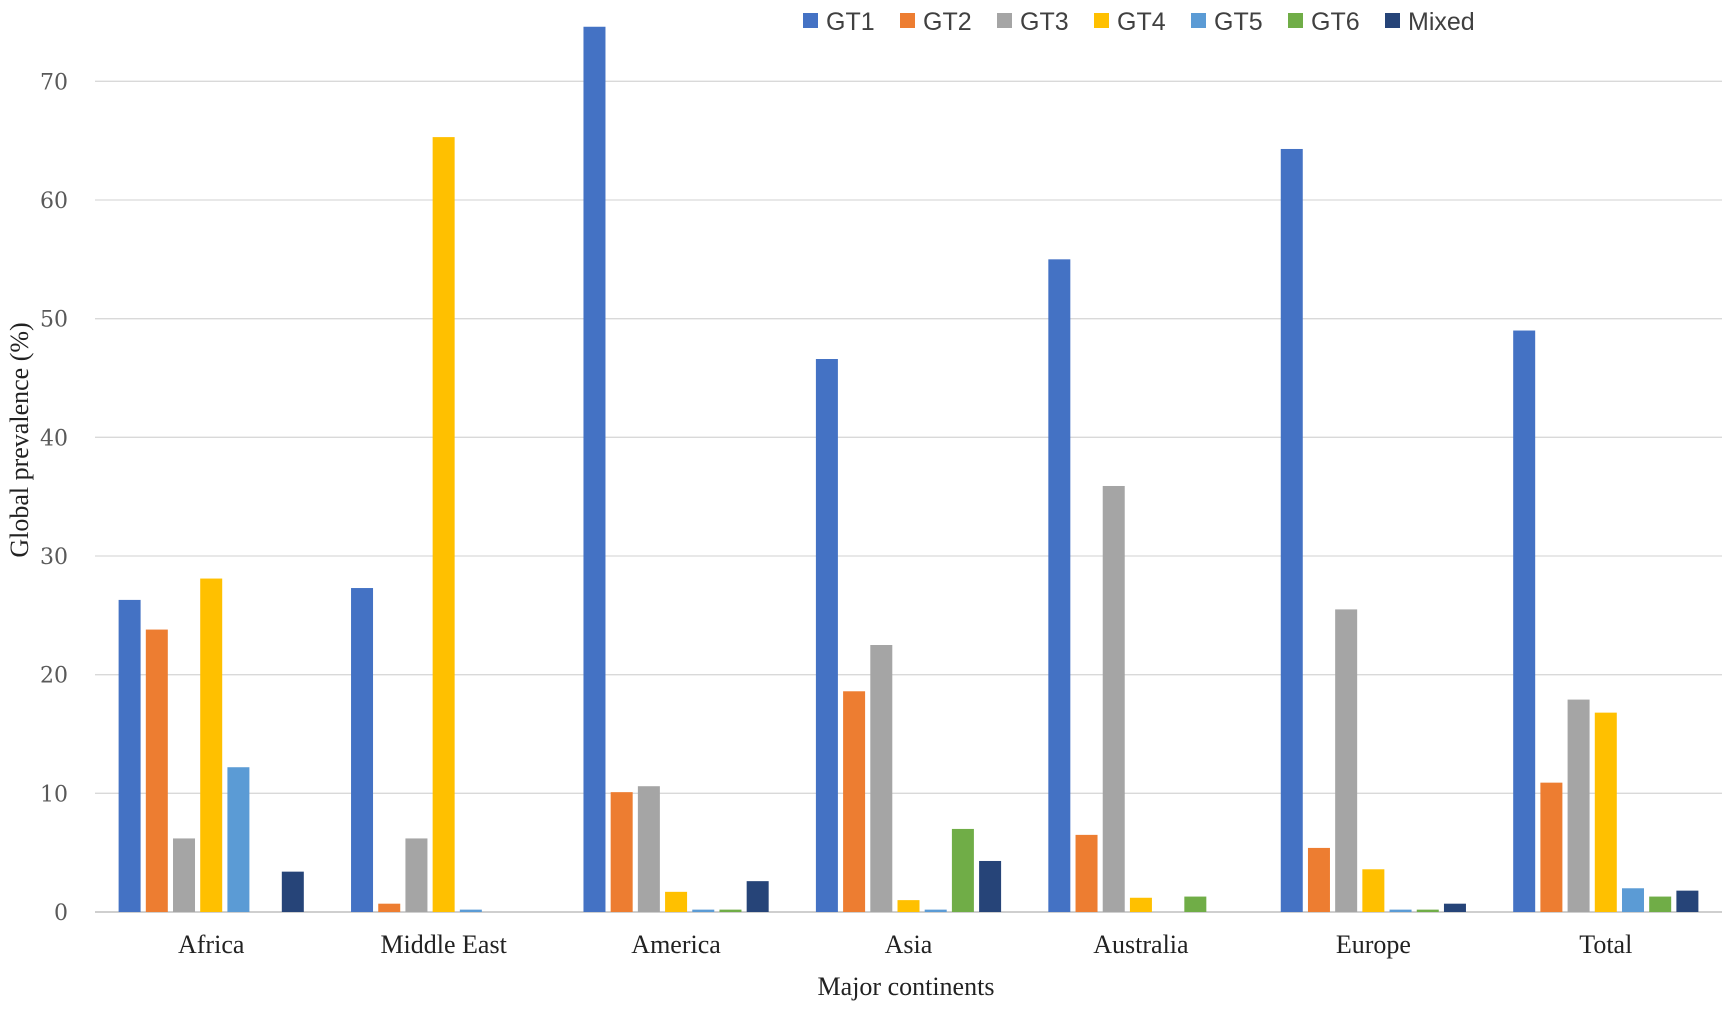 This screenshot has height=1009, width=1728. What do you see at coordinates (1660, 904) in the screenshot?
I see `bar-gt6-total` at bounding box center [1660, 904].